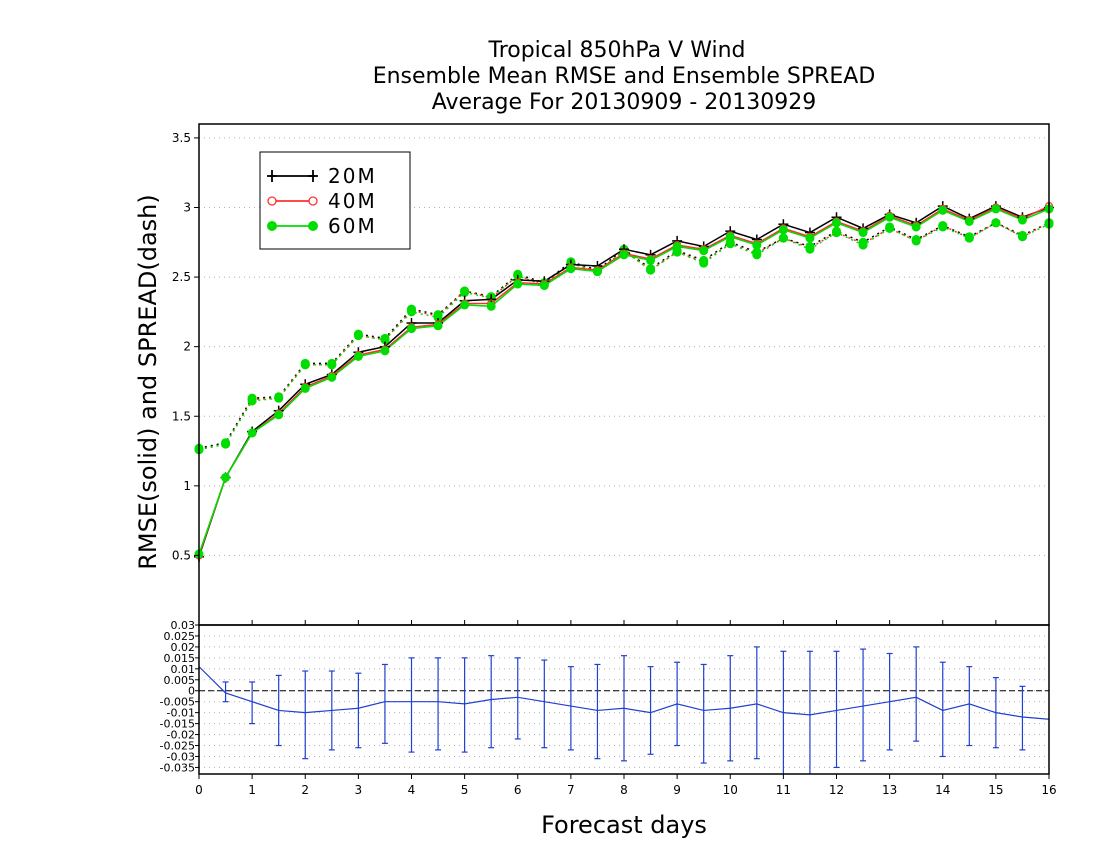 The width and height of the screenshot is (1100, 850). What do you see at coordinates (181, 416) in the screenshot?
I see `main-y-tick-label: 1.5` at bounding box center [181, 416].